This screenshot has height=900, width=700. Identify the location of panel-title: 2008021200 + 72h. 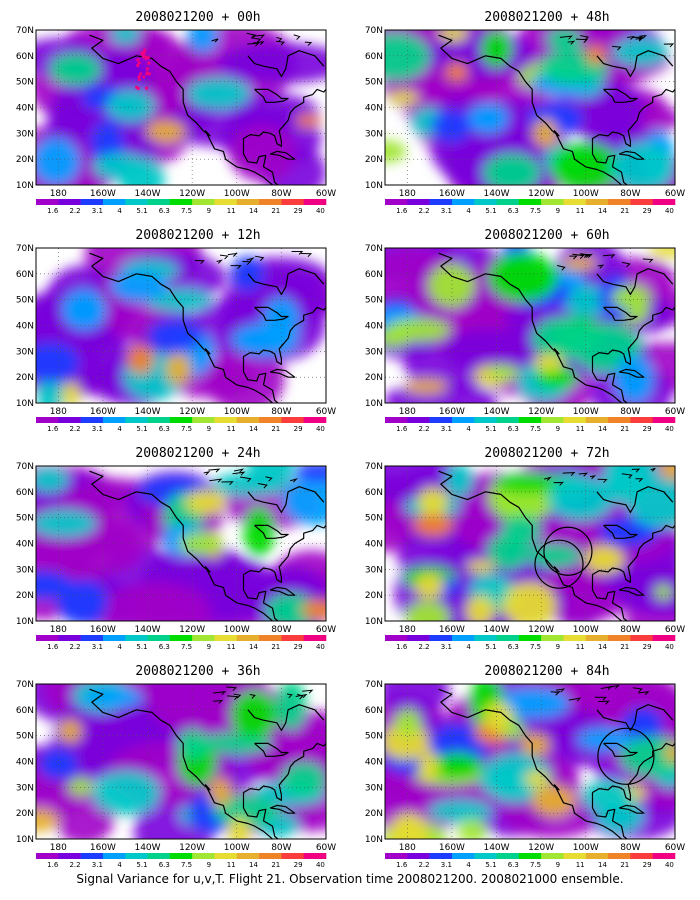
(547, 453).